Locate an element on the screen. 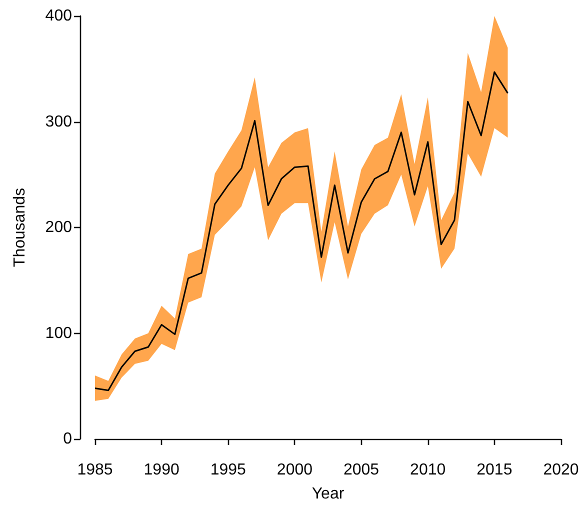  y-tick-label: 300 is located at coordinates (58, 121).